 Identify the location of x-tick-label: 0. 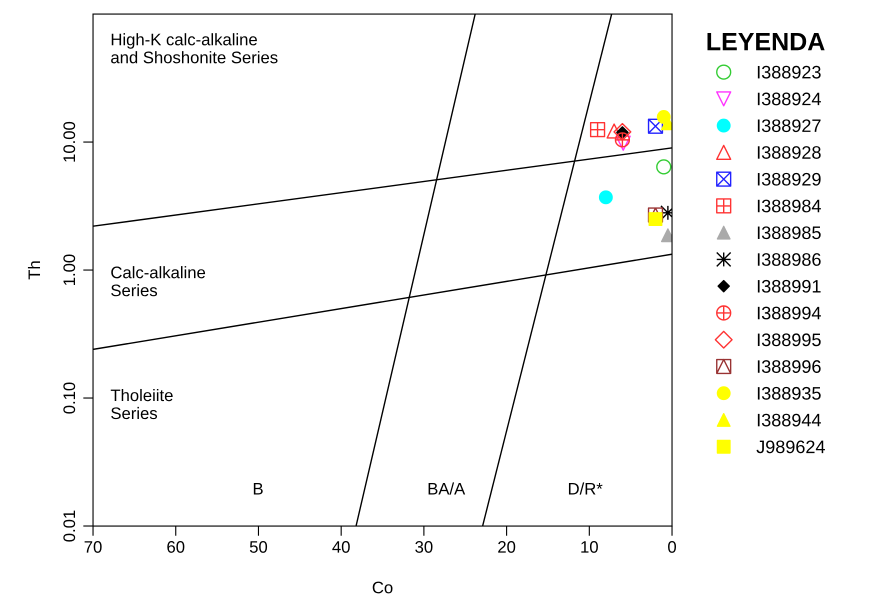
(672, 547).